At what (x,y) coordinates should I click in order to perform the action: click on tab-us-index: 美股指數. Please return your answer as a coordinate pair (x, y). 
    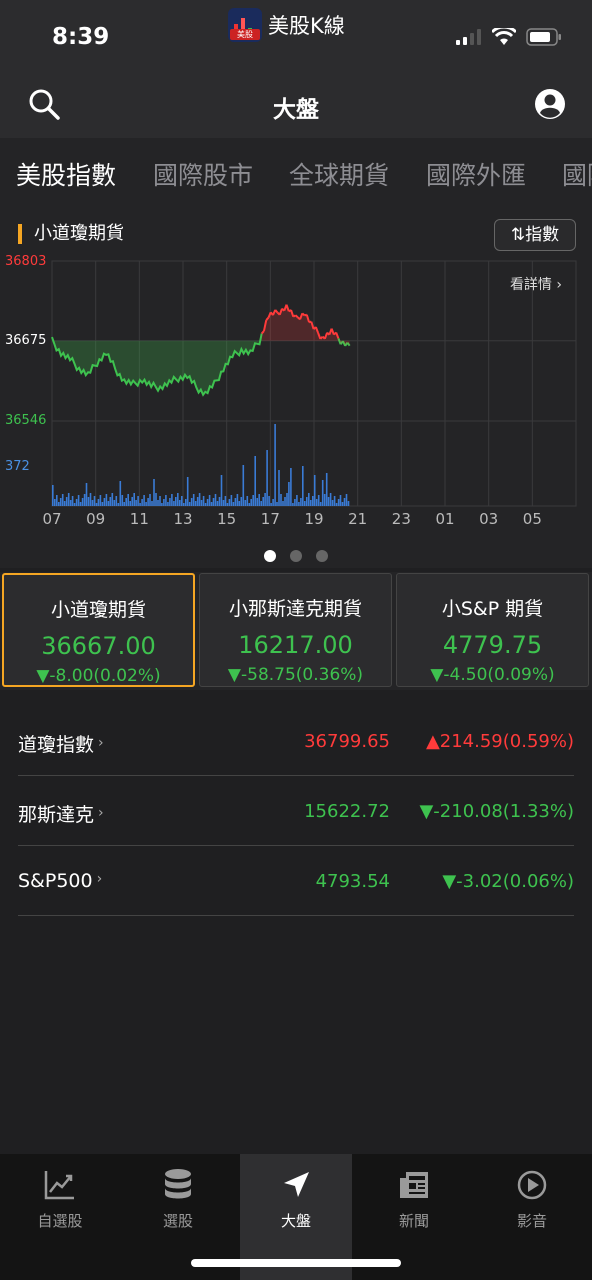
    Looking at the image, I should click on (66, 175).